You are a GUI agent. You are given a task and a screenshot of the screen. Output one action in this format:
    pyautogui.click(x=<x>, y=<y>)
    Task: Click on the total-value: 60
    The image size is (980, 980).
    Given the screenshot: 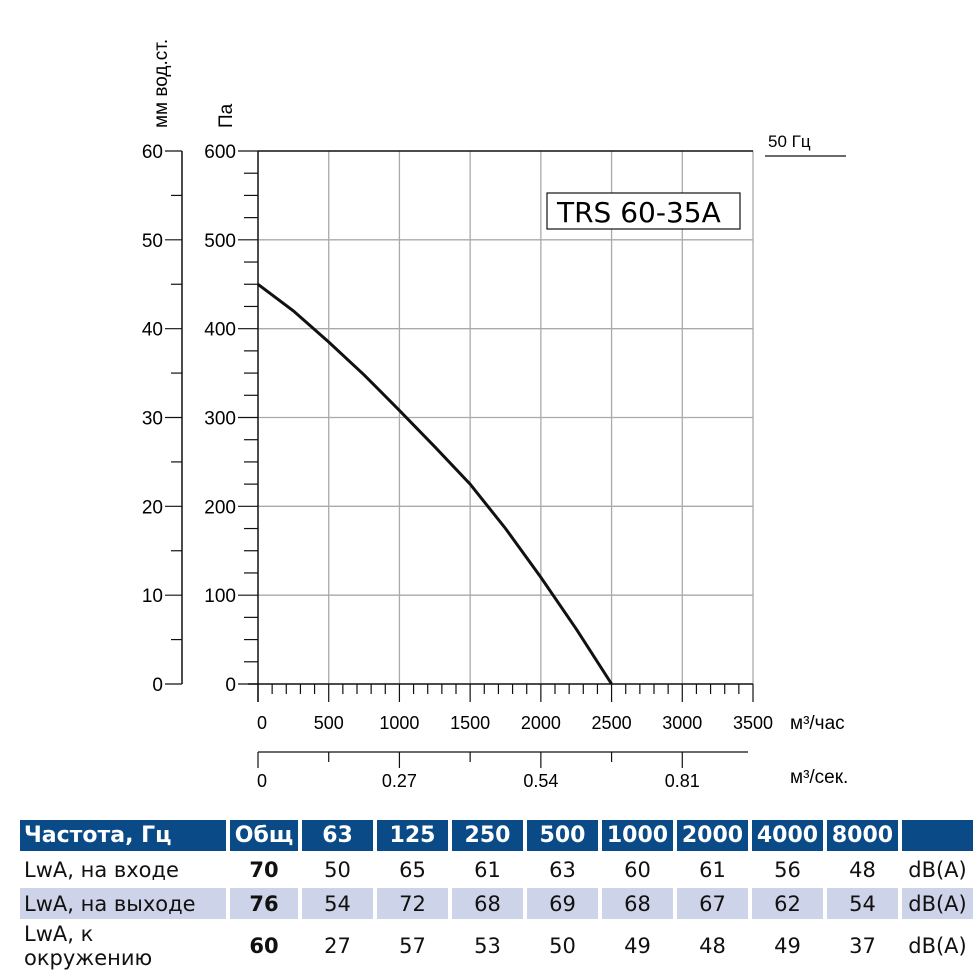 What is the action you would take?
    pyautogui.click(x=264, y=946)
    